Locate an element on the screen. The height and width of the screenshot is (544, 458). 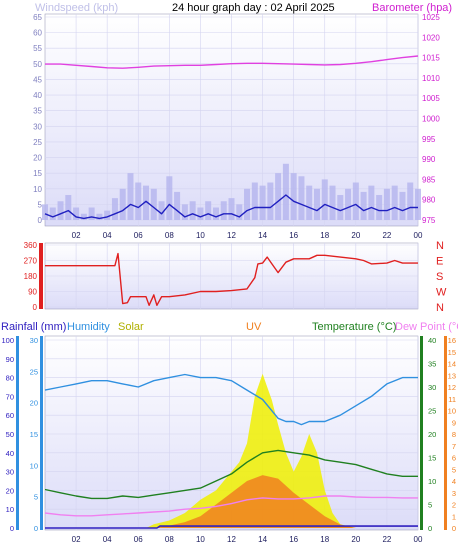
wind-y-tick-label: 25 is located at coordinates (37, 142).